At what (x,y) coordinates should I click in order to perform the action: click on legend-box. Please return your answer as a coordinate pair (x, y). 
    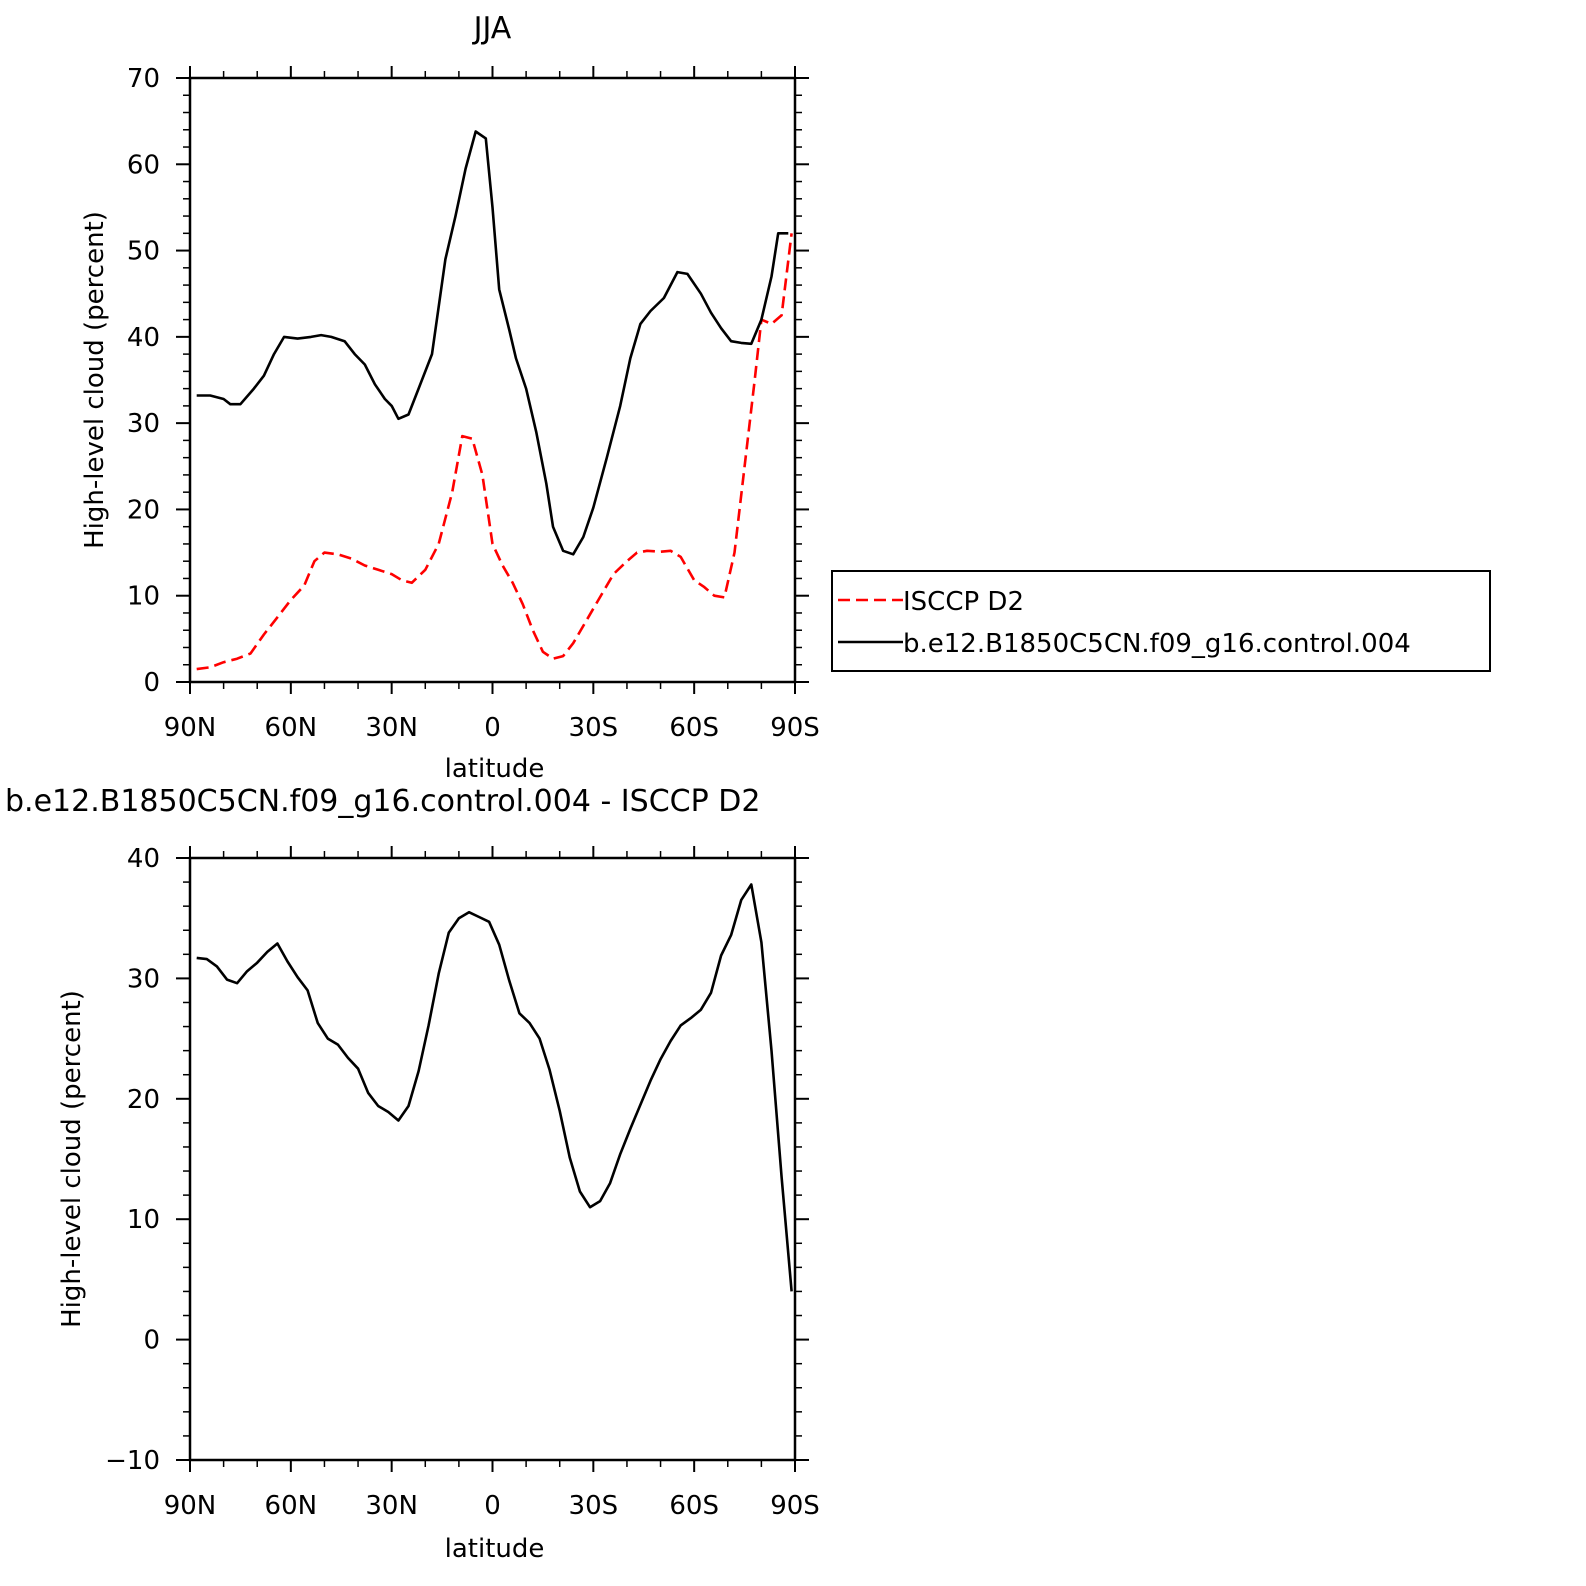
    Looking at the image, I should click on (1161, 621).